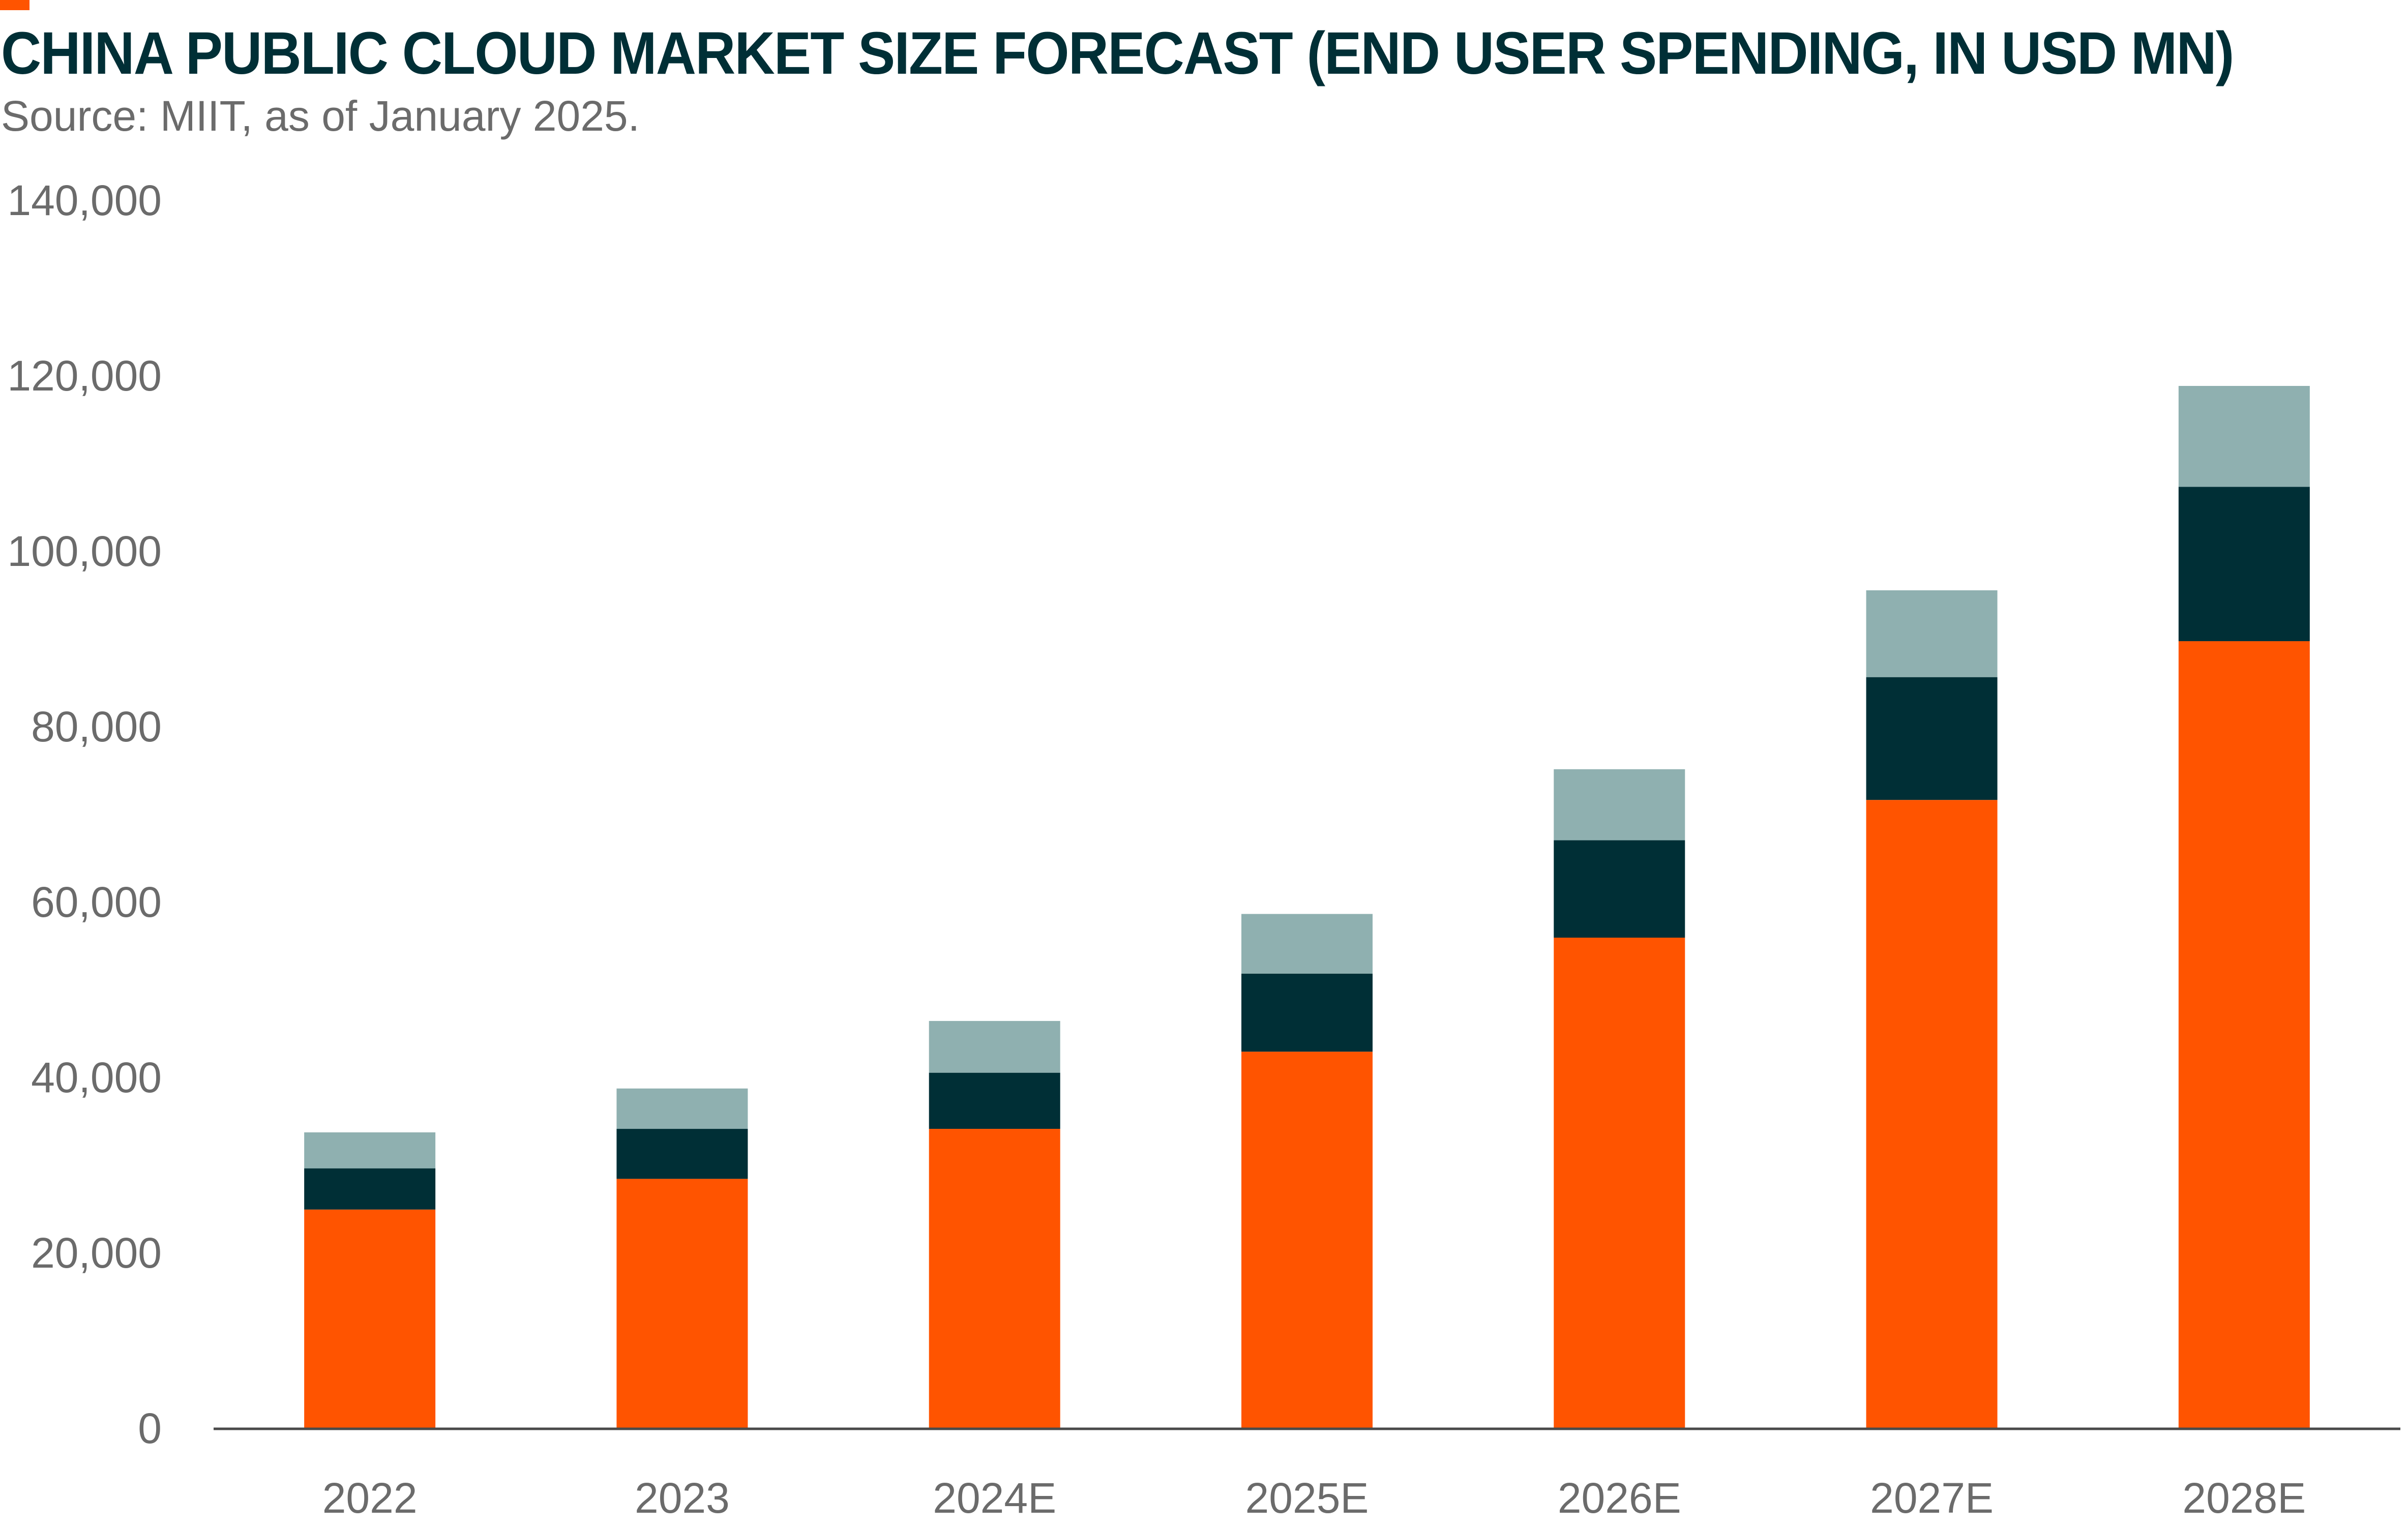  What do you see at coordinates (995, 1279) in the screenshot?
I see `bar-segment-orange-2024e` at bounding box center [995, 1279].